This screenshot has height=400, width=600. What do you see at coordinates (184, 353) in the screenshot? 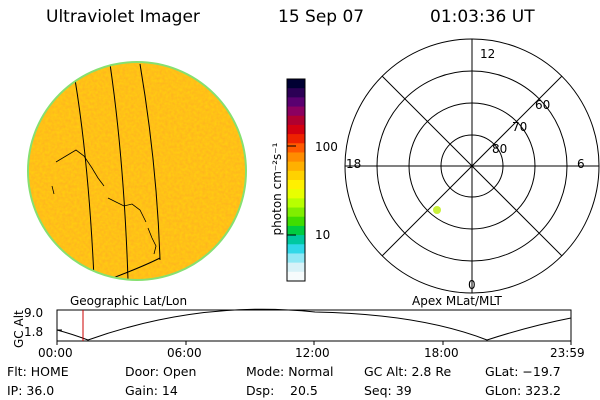
I see `x-tick-0600: 06:00` at bounding box center [184, 353].